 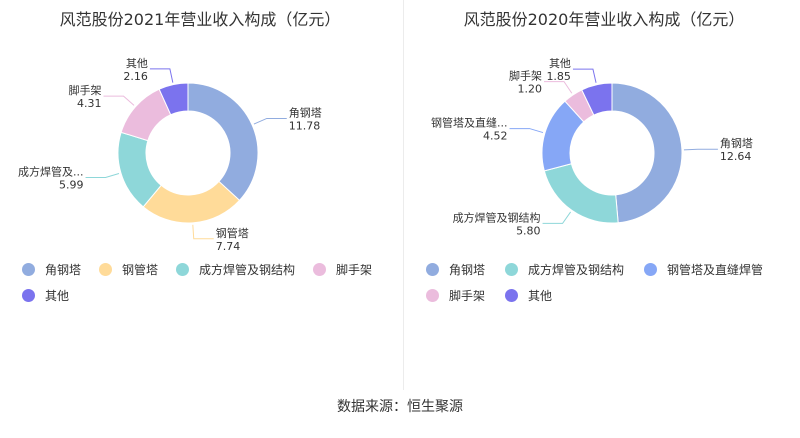 What do you see at coordinates (736, 156) in the screenshot?
I see `slice-value-0: 12.64` at bounding box center [736, 156].